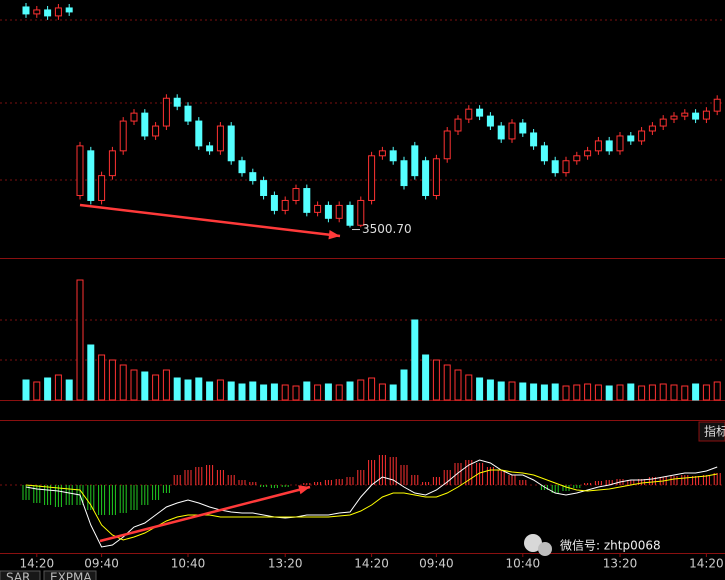 This screenshot has width=725, height=580. I want to click on tab-label: SAR, so click(18, 575).